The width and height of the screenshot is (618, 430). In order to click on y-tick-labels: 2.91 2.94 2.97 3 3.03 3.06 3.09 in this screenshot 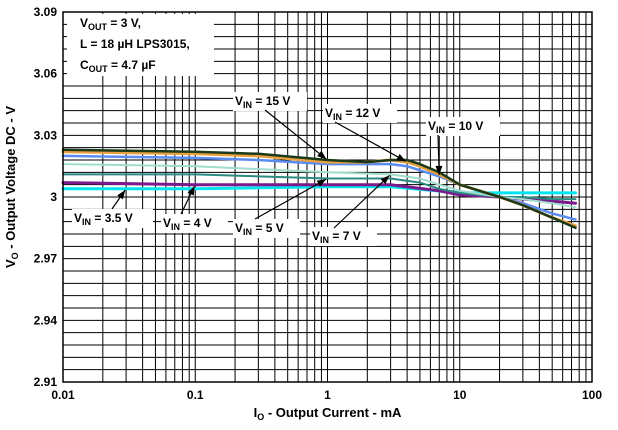, I will do `click(46, 197)`.